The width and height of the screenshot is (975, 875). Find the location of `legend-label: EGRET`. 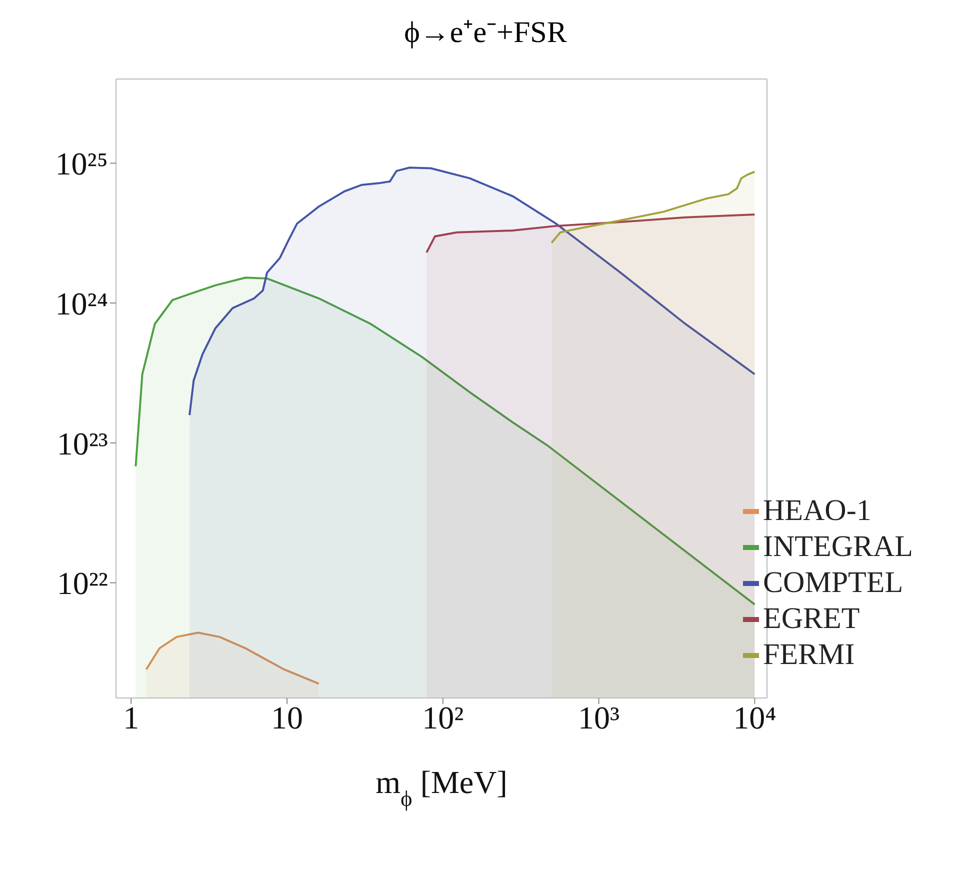

legend-label: EGRET is located at coordinates (811, 619).